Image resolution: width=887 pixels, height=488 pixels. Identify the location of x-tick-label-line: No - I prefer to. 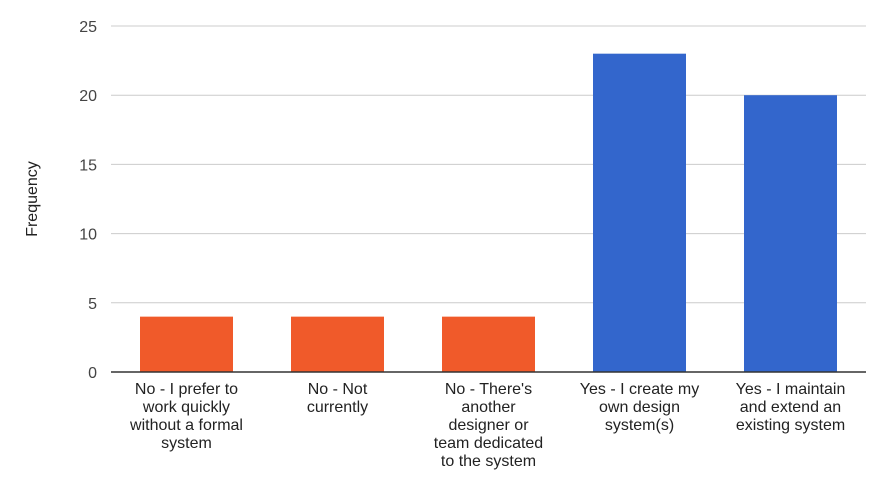
(186, 389).